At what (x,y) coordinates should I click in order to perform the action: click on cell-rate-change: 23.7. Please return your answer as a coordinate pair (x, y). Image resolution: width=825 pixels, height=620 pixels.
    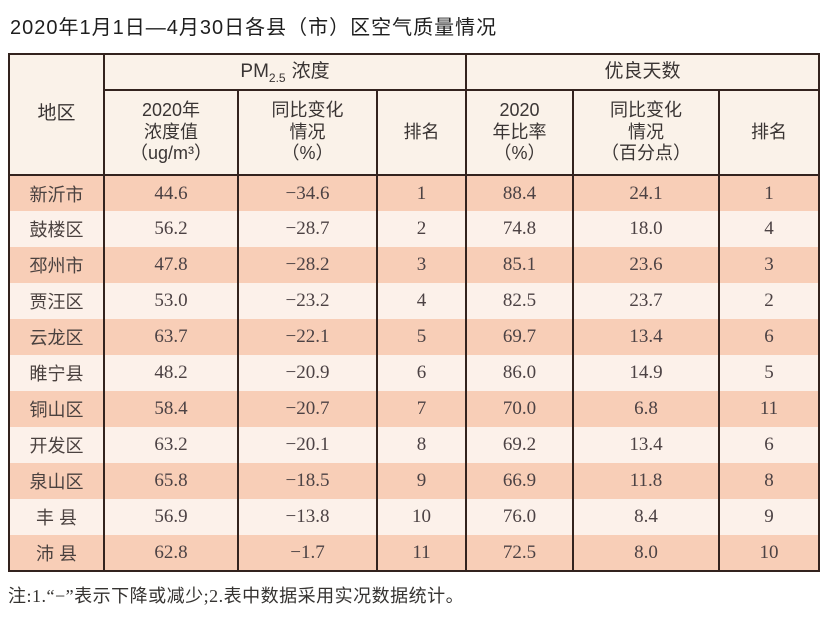
    Looking at the image, I should click on (646, 301).